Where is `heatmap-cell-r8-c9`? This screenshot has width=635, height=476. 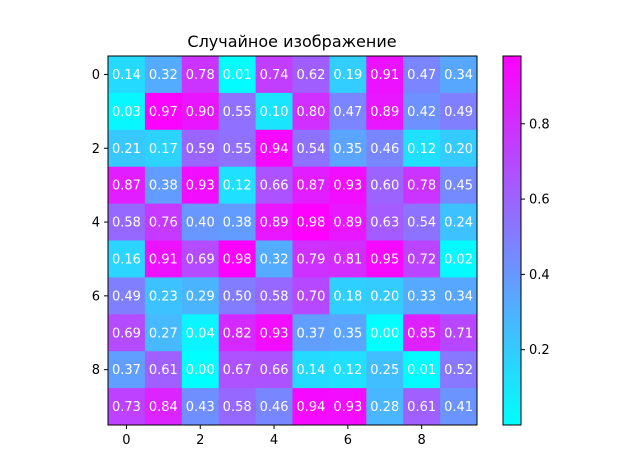 heatmap-cell-r8-c9 is located at coordinates (459, 370).